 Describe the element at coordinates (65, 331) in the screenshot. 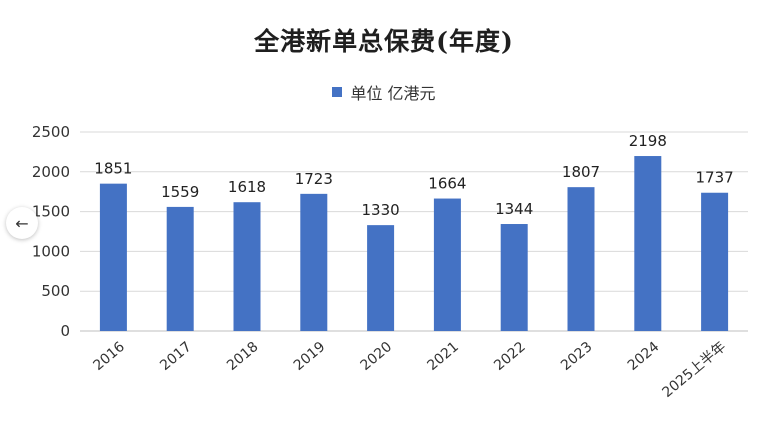

I see `y-tick-label: 0` at that location.